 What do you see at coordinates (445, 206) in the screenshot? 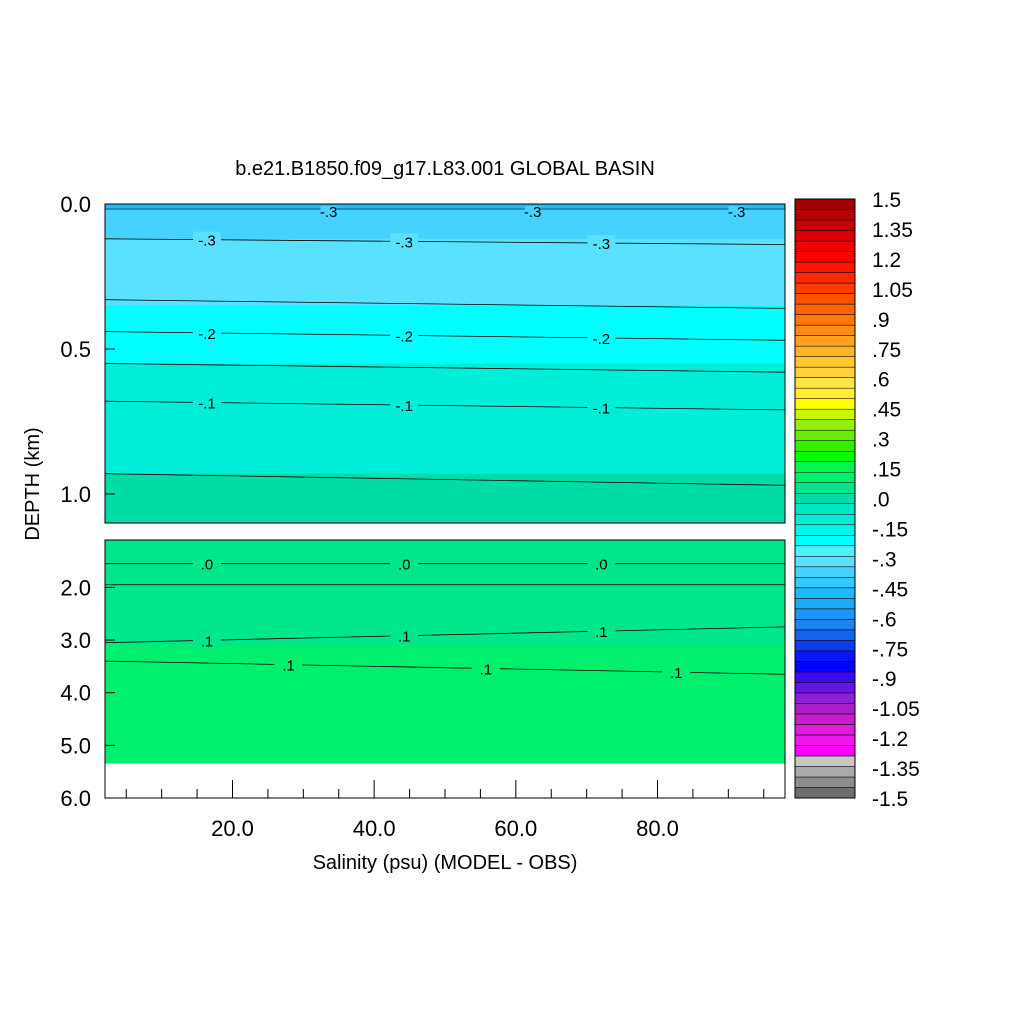
I see `upper-surface-band` at bounding box center [445, 206].